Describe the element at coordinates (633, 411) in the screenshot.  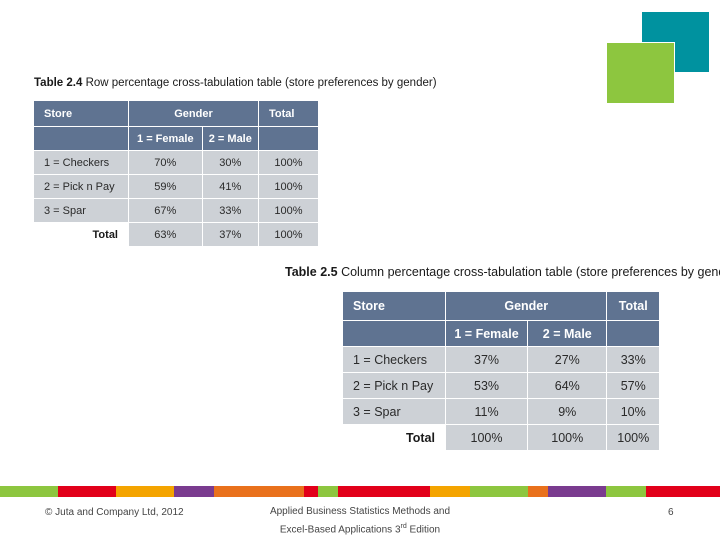
I see `total-cell: 10%` at that location.